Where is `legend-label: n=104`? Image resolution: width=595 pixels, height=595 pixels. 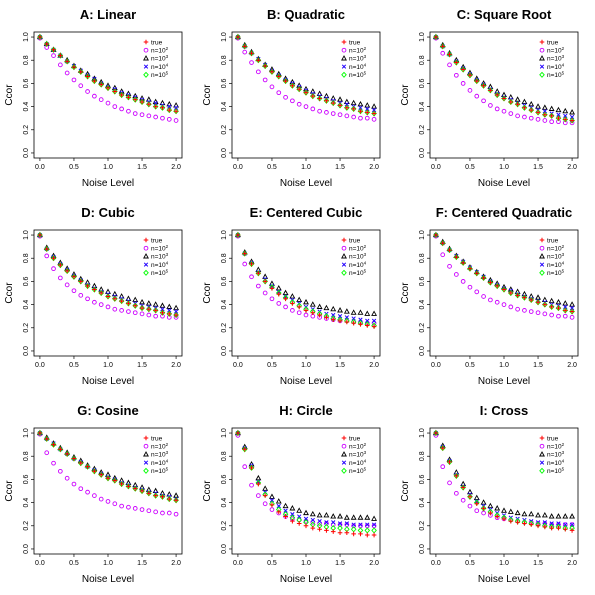 legend-label: n=104 is located at coordinates (358, 66).